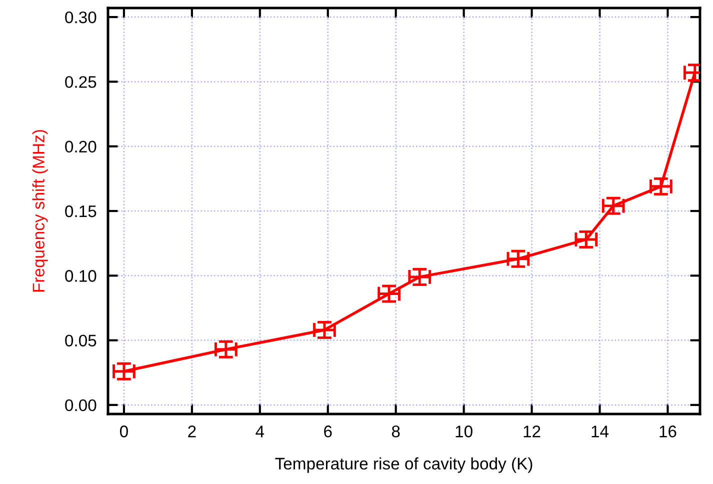 The height and width of the screenshot is (484, 713). Describe the element at coordinates (532, 432) in the screenshot. I see `x-tick-label: 12` at that location.